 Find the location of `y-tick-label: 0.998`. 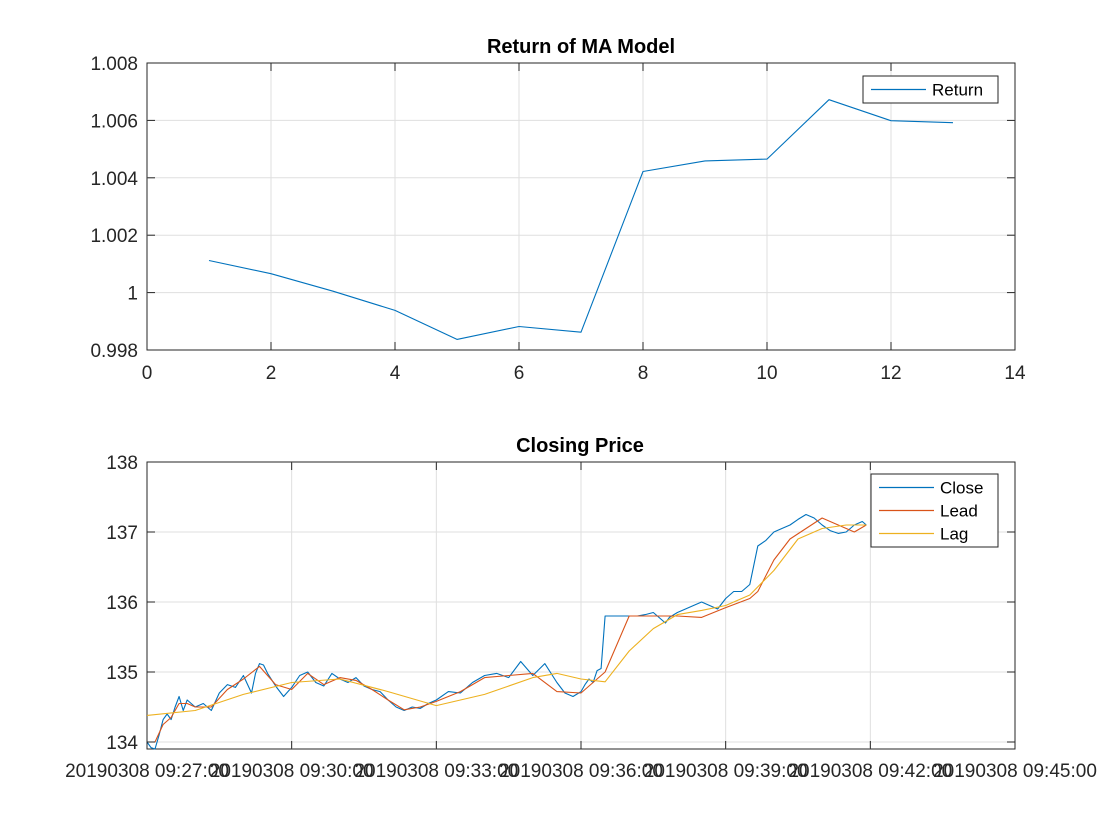

y-tick-label: 0.998 is located at coordinates (114, 351).